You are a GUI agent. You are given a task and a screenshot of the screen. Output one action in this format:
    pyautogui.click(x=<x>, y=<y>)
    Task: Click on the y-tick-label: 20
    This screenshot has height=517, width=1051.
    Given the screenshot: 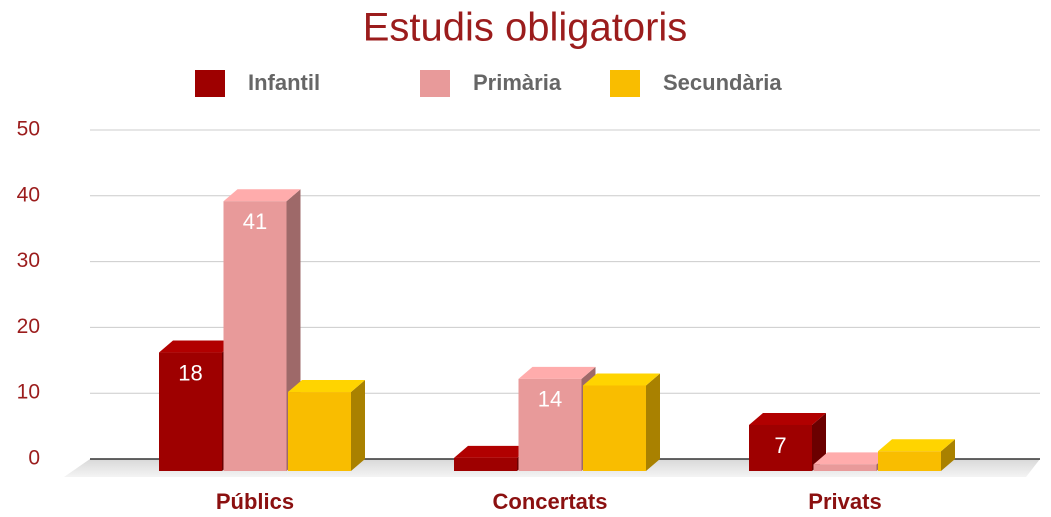 What is the action you would take?
    pyautogui.click(x=28, y=326)
    